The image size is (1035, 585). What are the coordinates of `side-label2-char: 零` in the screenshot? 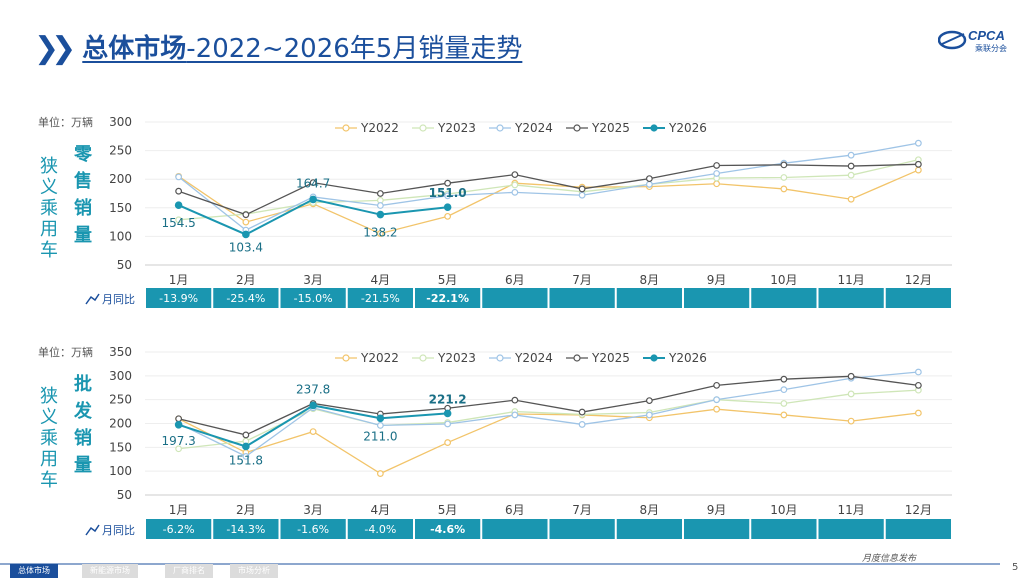 It's located at (83, 154).